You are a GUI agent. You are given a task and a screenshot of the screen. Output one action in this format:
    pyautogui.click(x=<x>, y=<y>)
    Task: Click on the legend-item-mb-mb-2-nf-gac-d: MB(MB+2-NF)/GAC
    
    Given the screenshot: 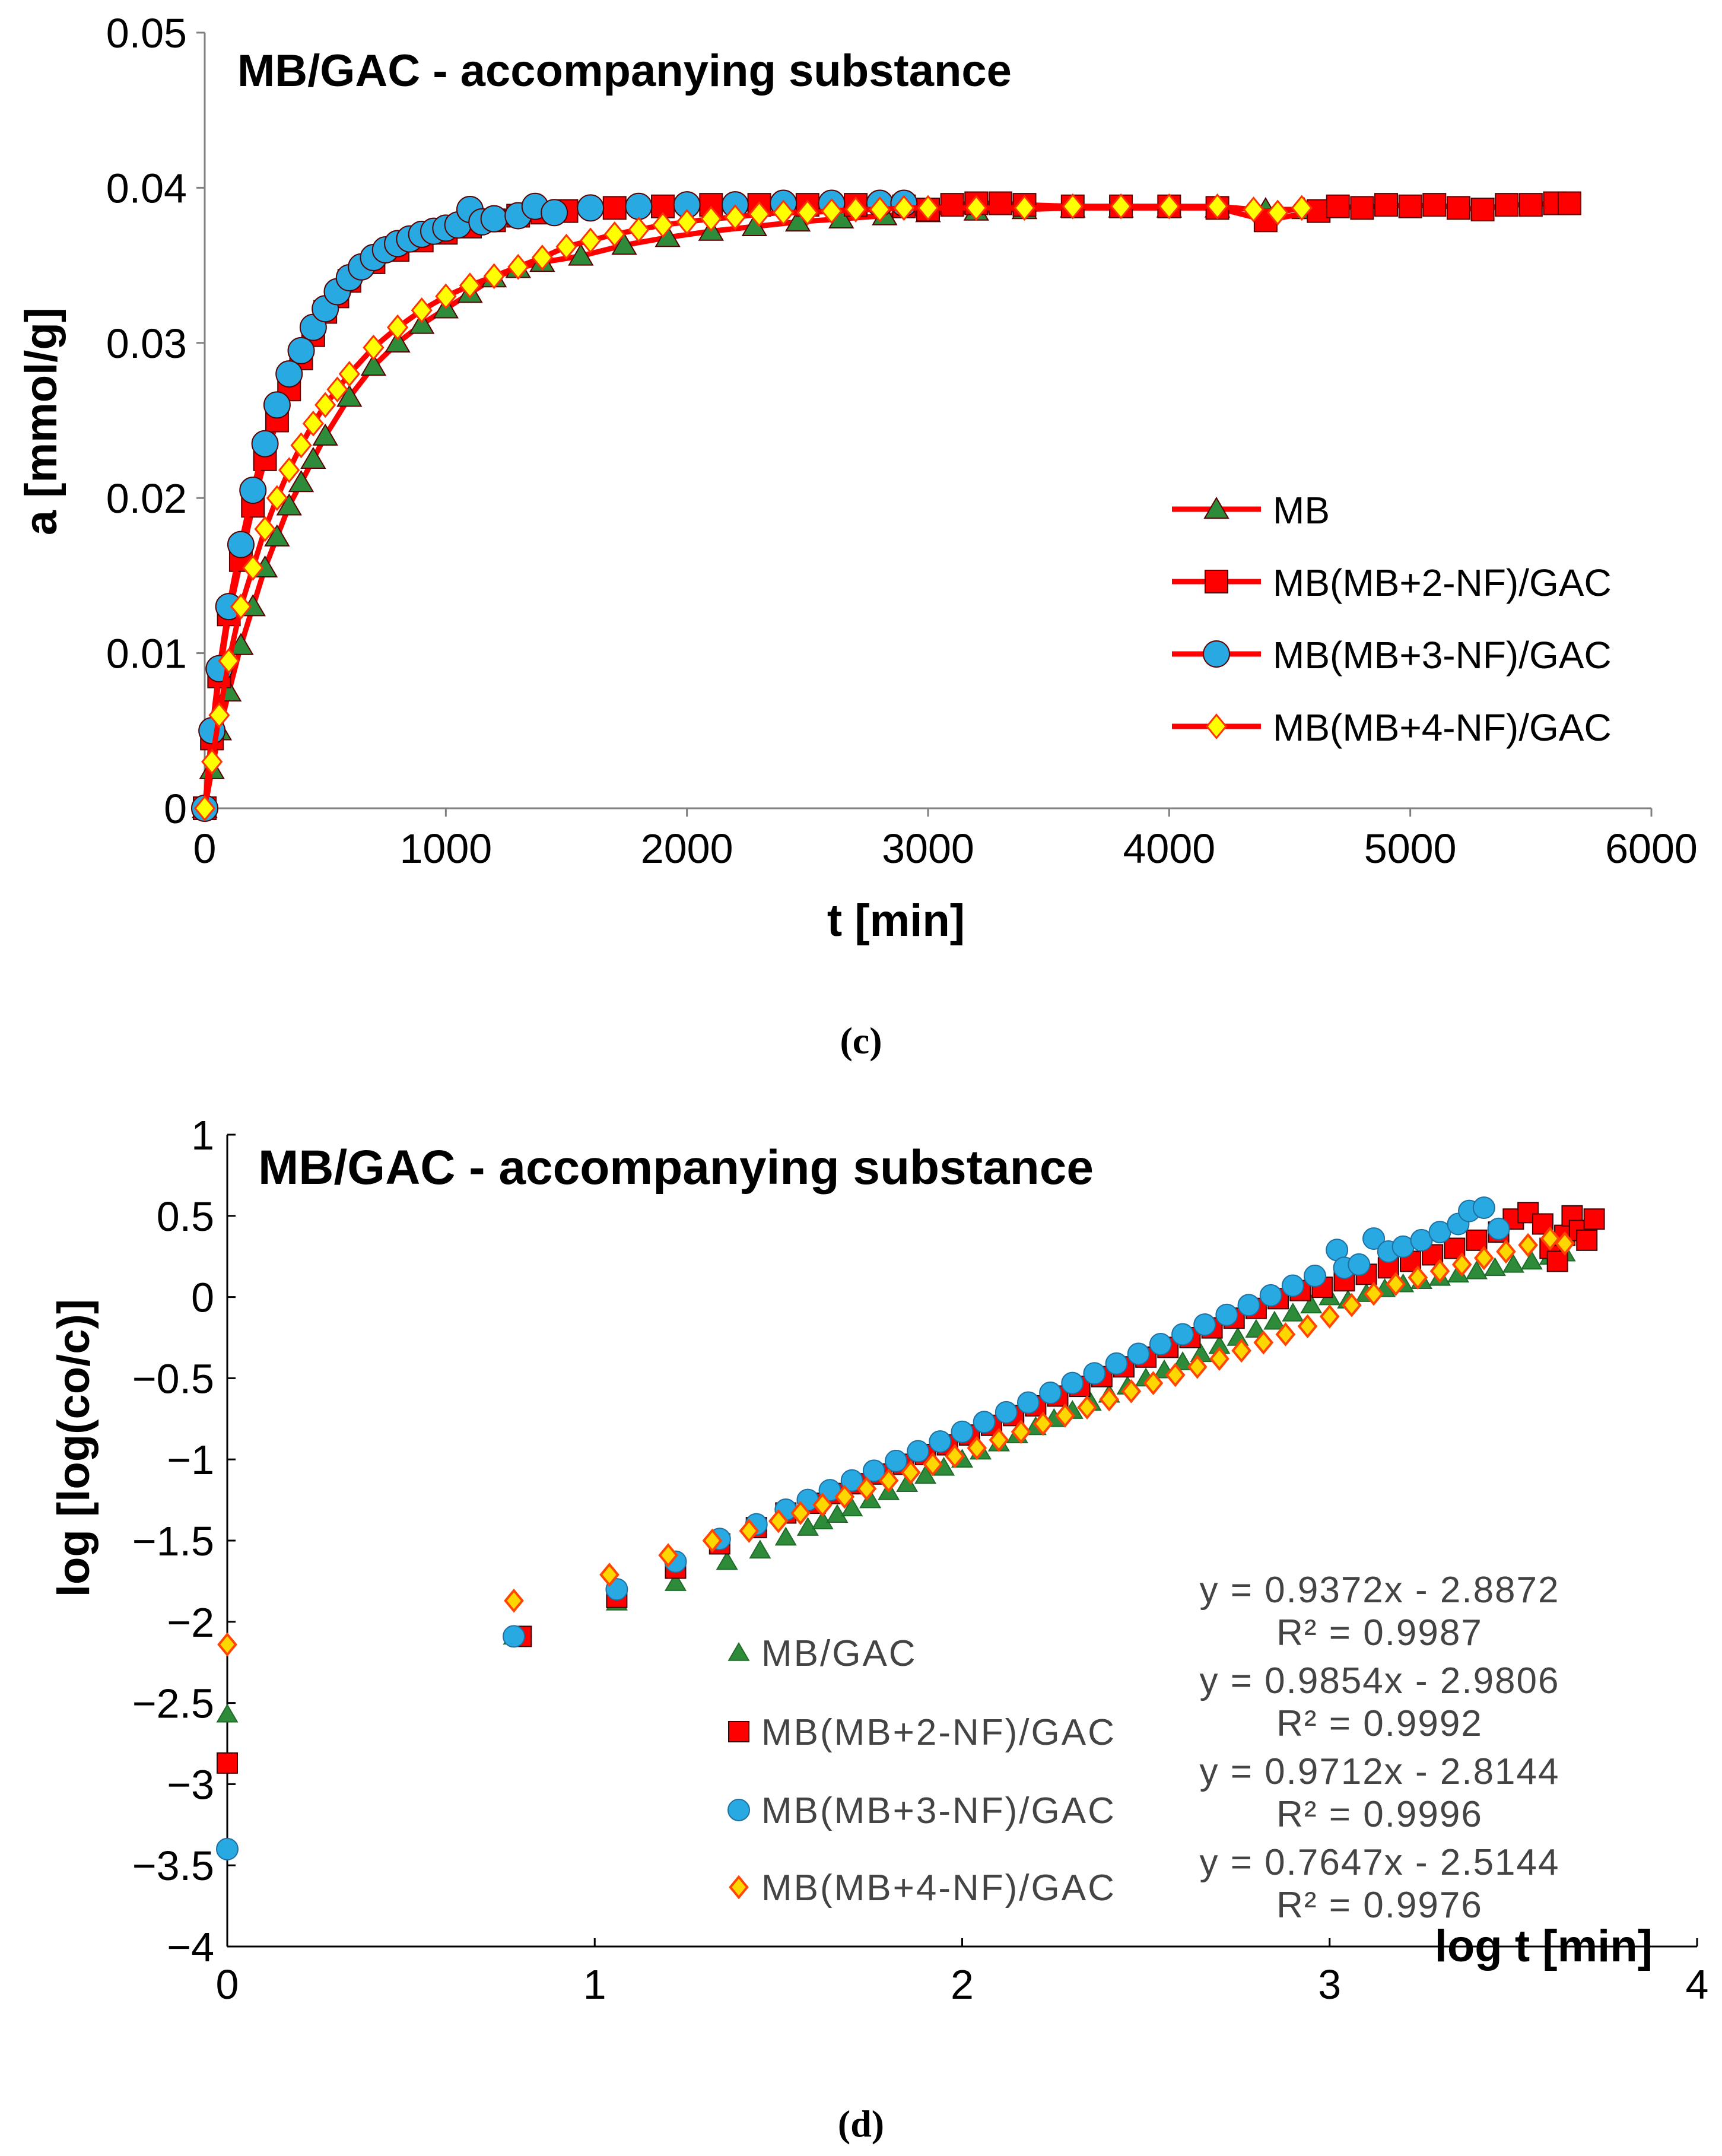 What is the action you would take?
    pyautogui.click(x=921, y=1732)
    